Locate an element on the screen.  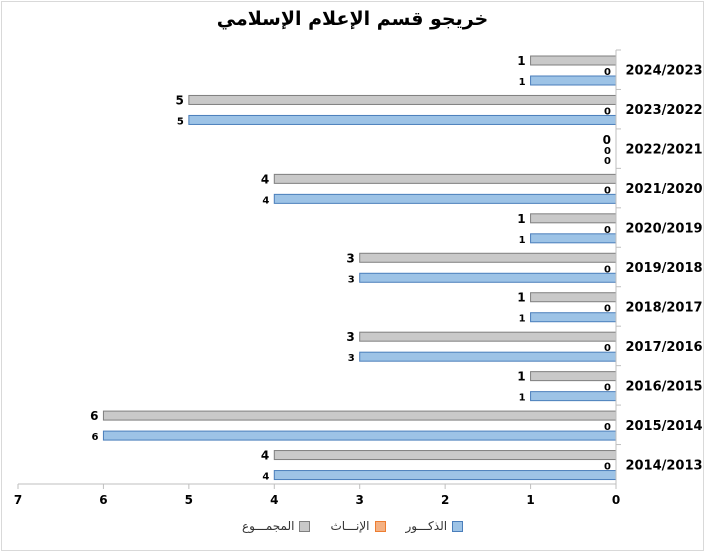
legend-item: المجمـــوع is located at coordinates (276, 526).